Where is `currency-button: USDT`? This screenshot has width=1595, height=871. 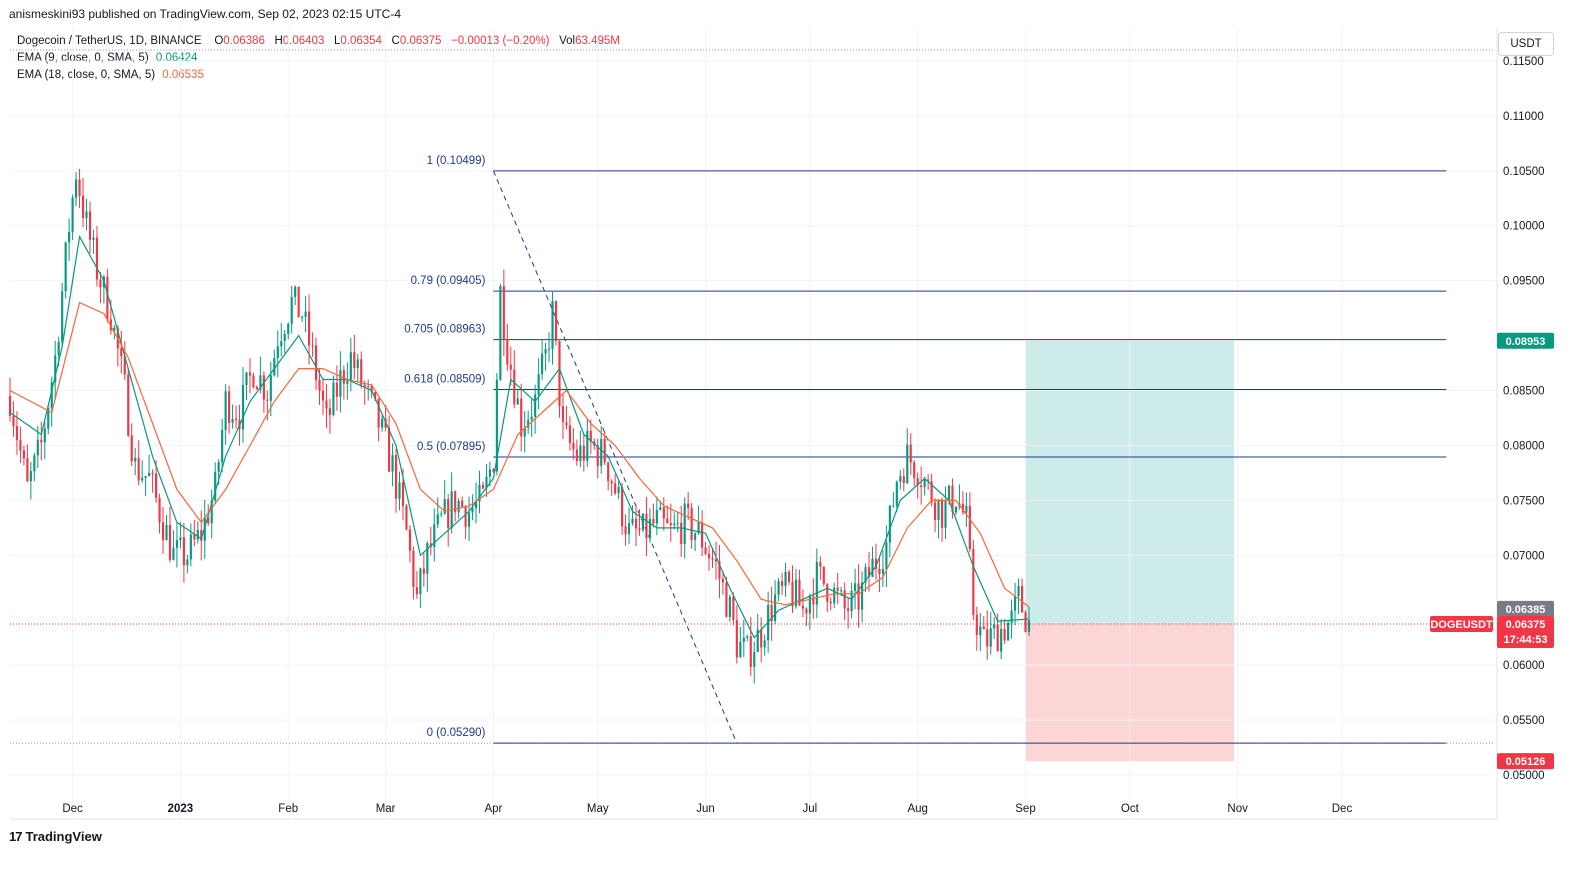 currency-button: USDT is located at coordinates (1526, 44).